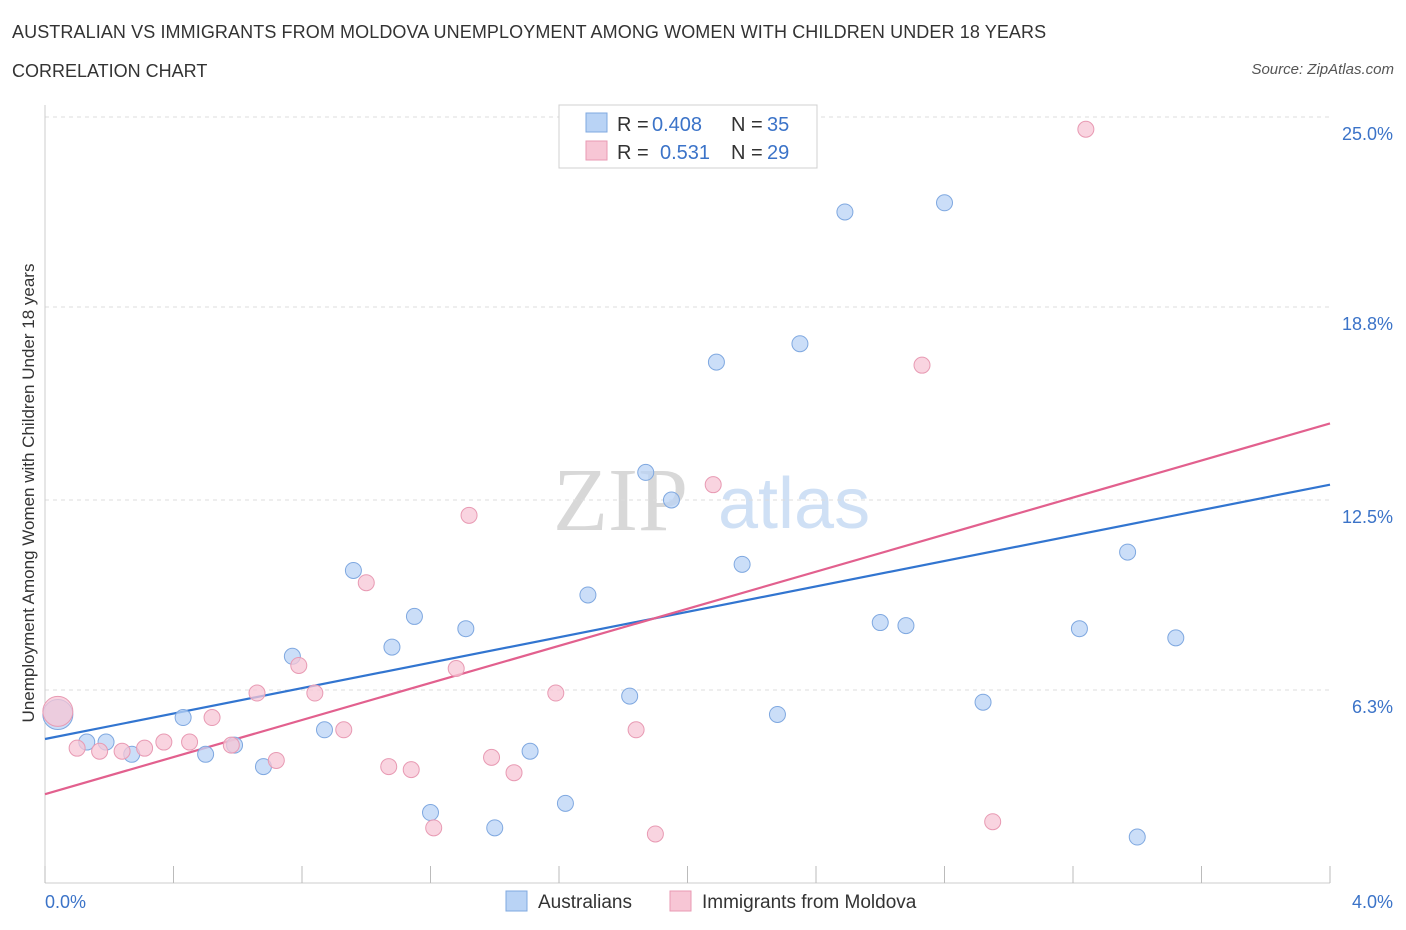 The width and height of the screenshot is (1406, 930). What do you see at coordinates (778, 153) in the screenshot?
I see `legend-n-value-2: 29` at bounding box center [778, 153].